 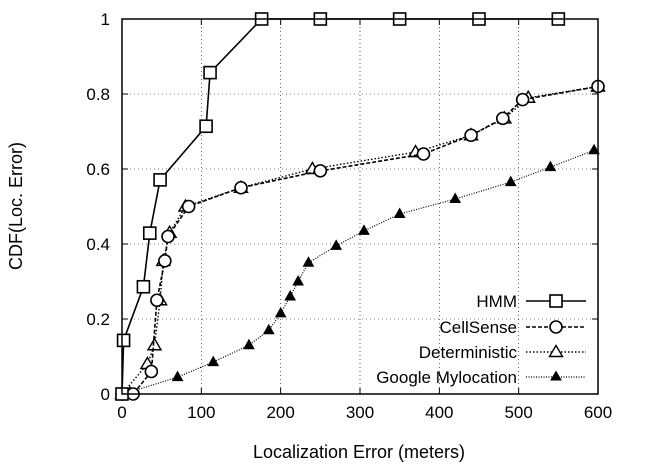 What do you see at coordinates (598, 412) in the screenshot?
I see `x-tick-label: 600` at bounding box center [598, 412].